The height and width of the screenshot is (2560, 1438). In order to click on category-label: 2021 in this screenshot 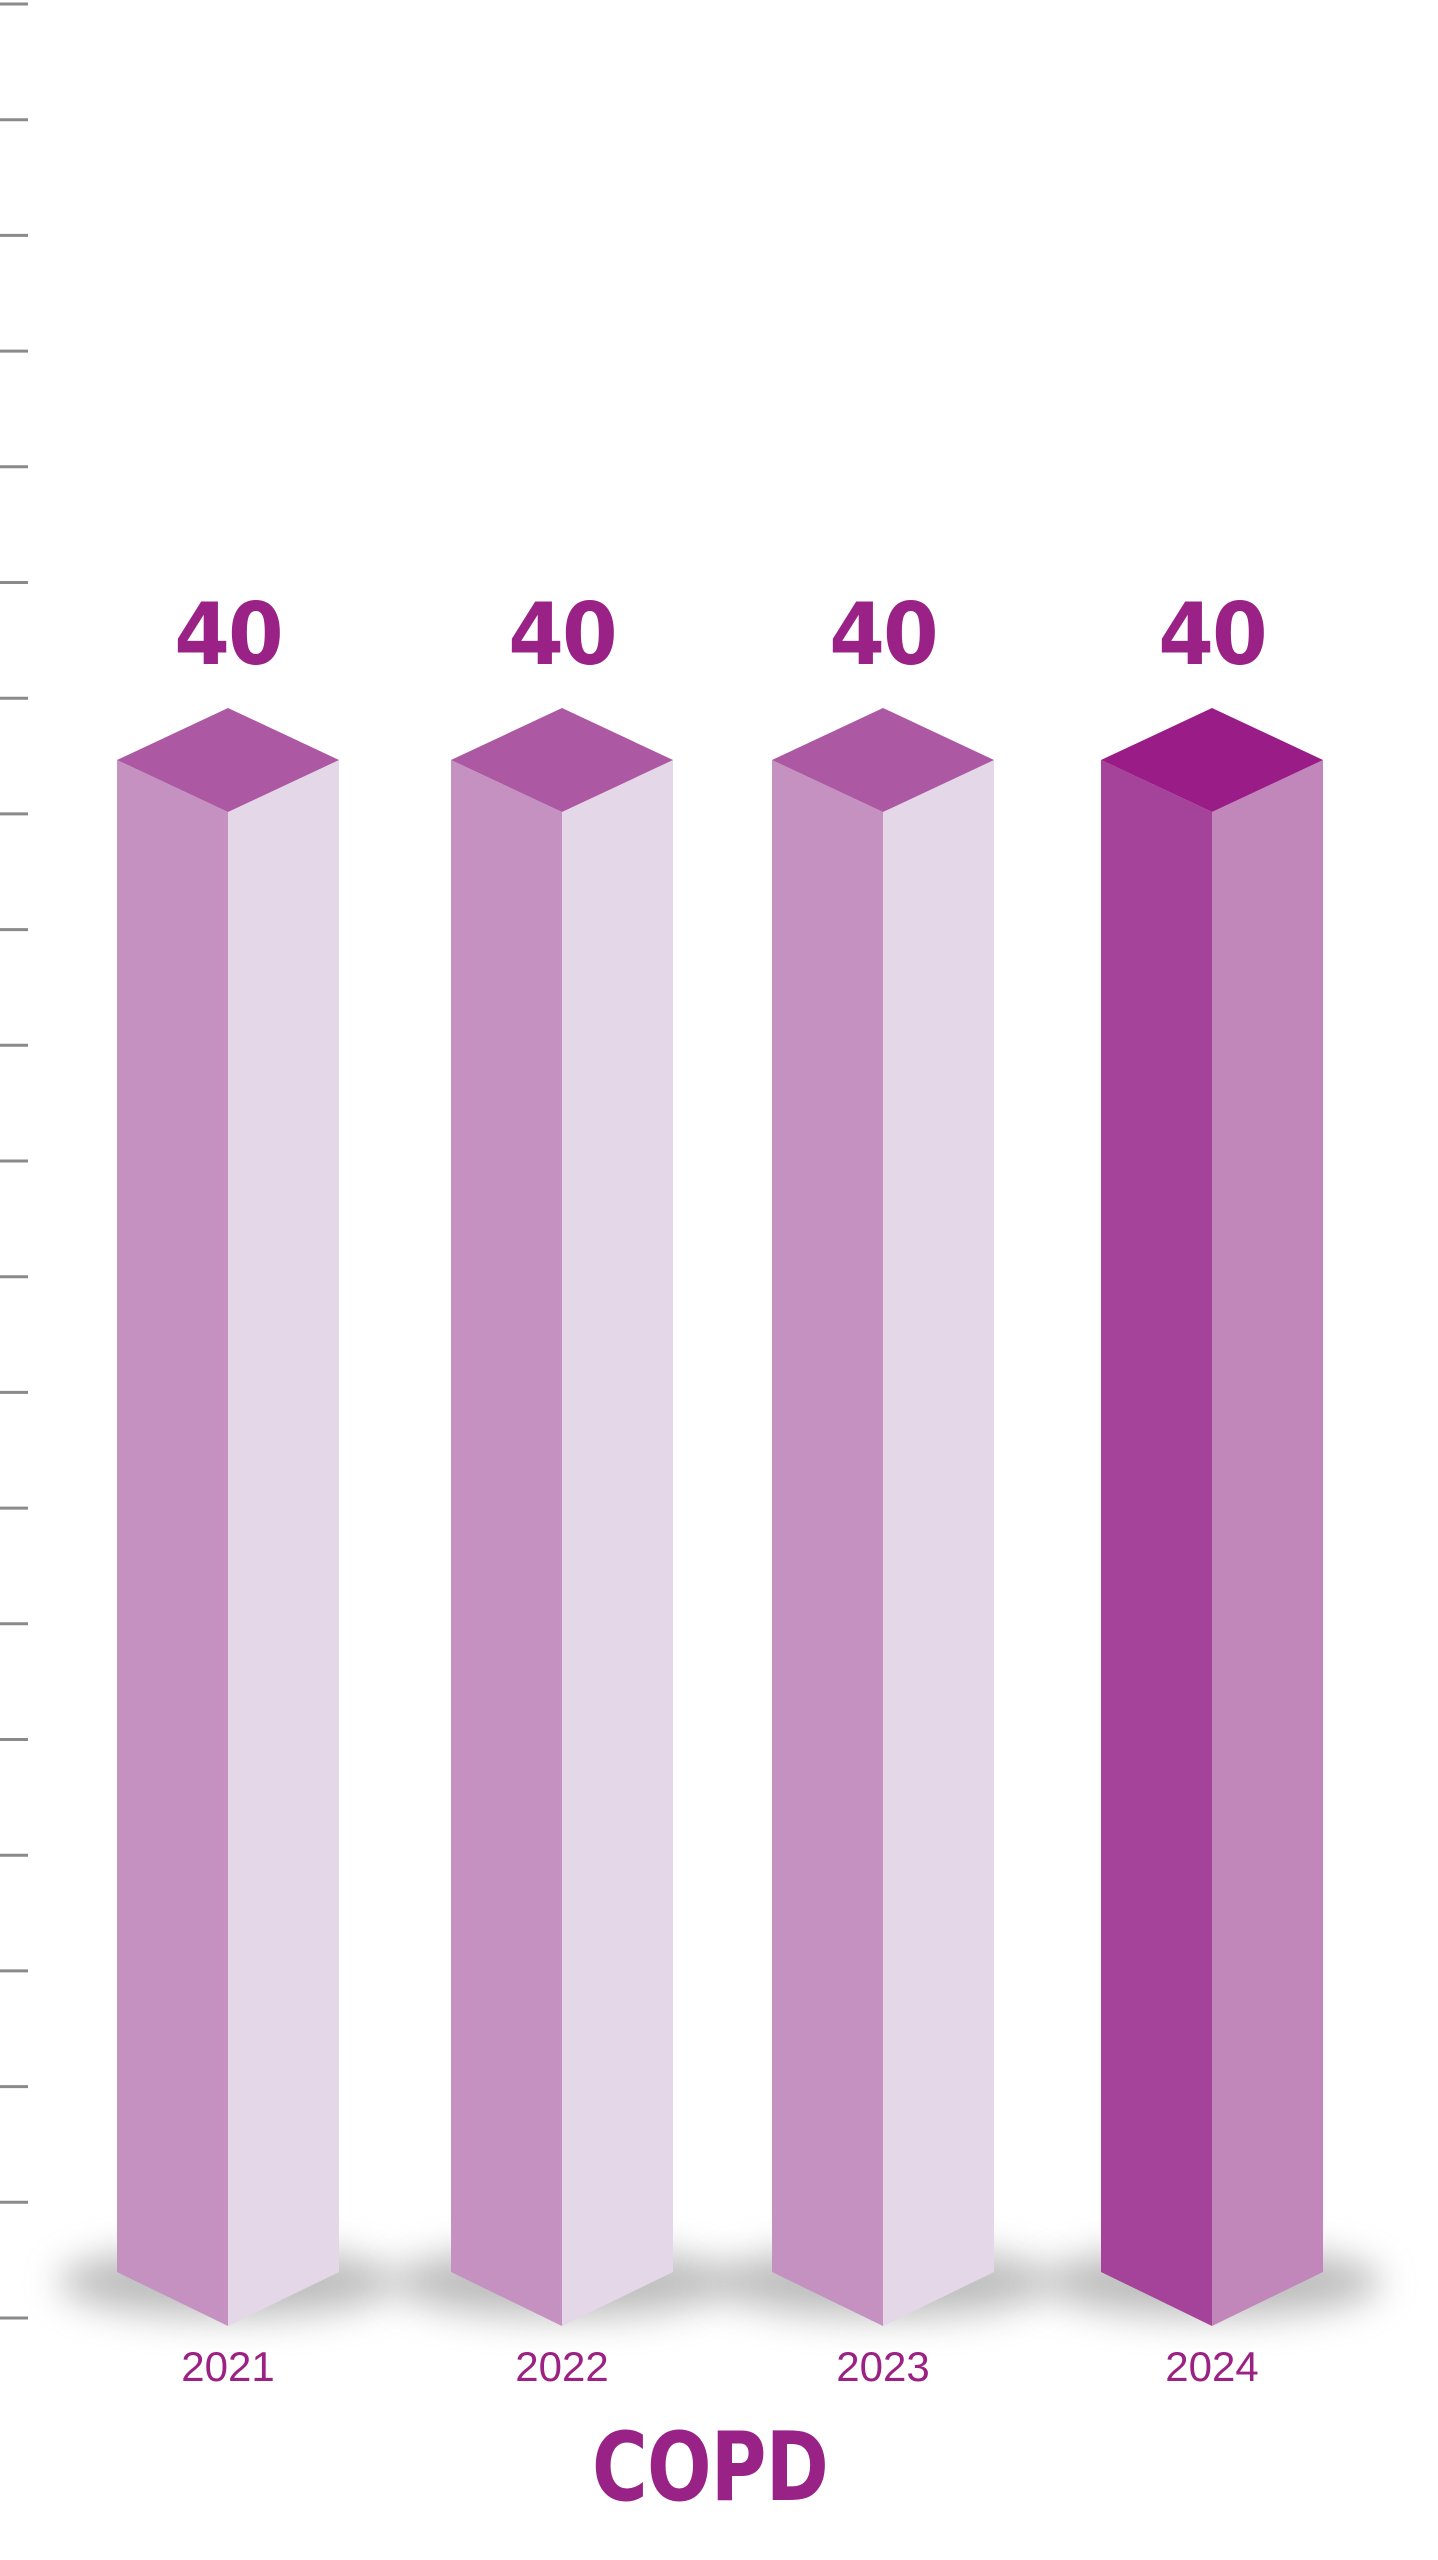, I will do `click(228, 2366)`.